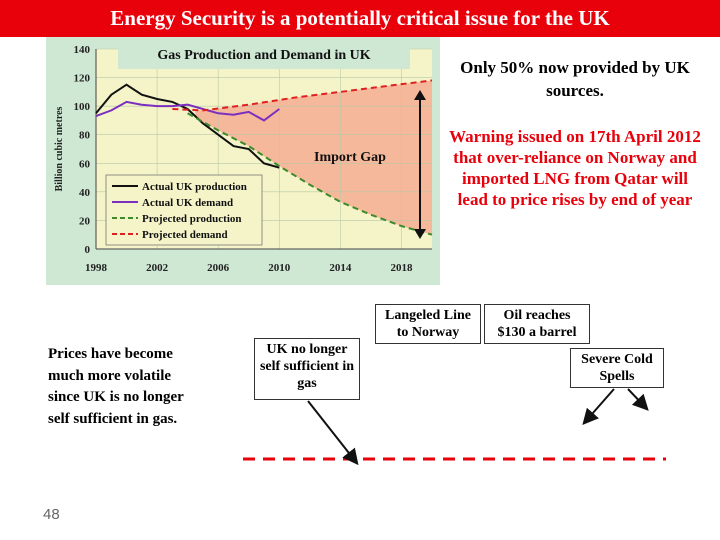 Image resolution: width=720 pixels, height=540 pixels. What do you see at coordinates (333, 433) in the screenshot?
I see `arrow-uk-not-sufficient` at bounding box center [333, 433].